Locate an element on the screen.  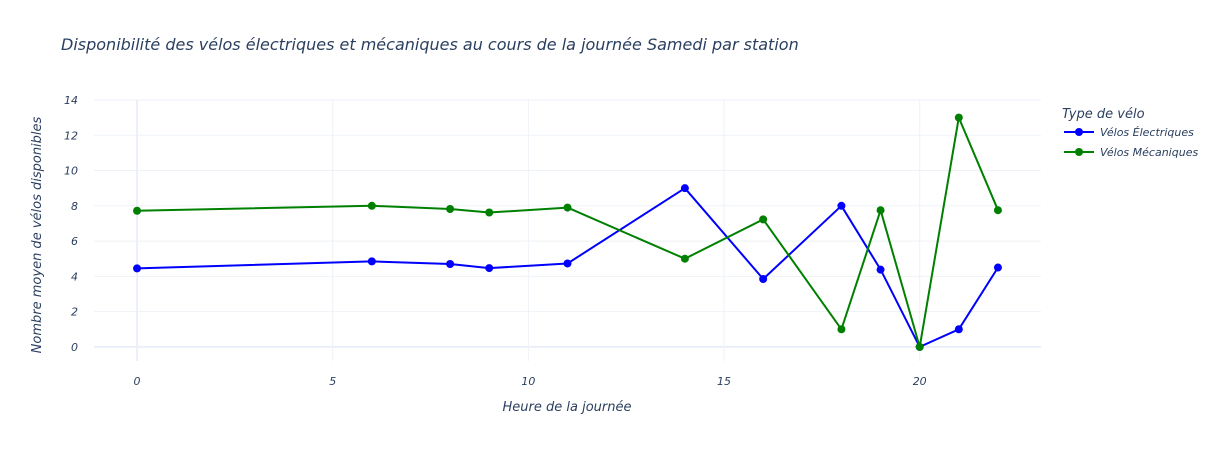
y-axis-title: Nombre moyen de vélos disponibles is located at coordinates (37, 234).